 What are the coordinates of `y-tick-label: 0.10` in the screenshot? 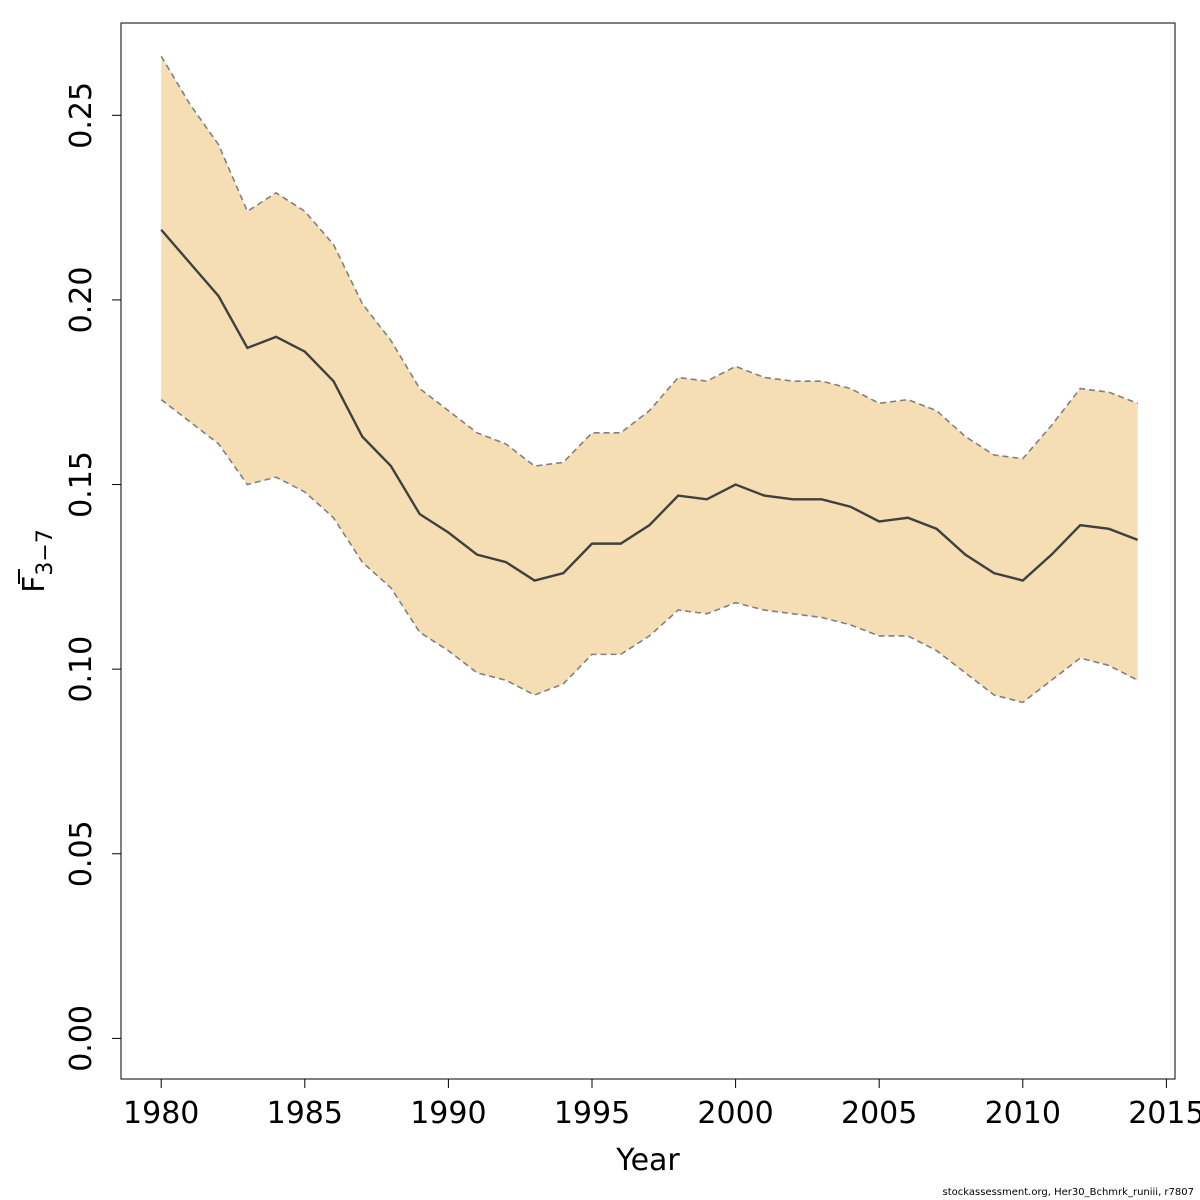 It's located at (81, 669).